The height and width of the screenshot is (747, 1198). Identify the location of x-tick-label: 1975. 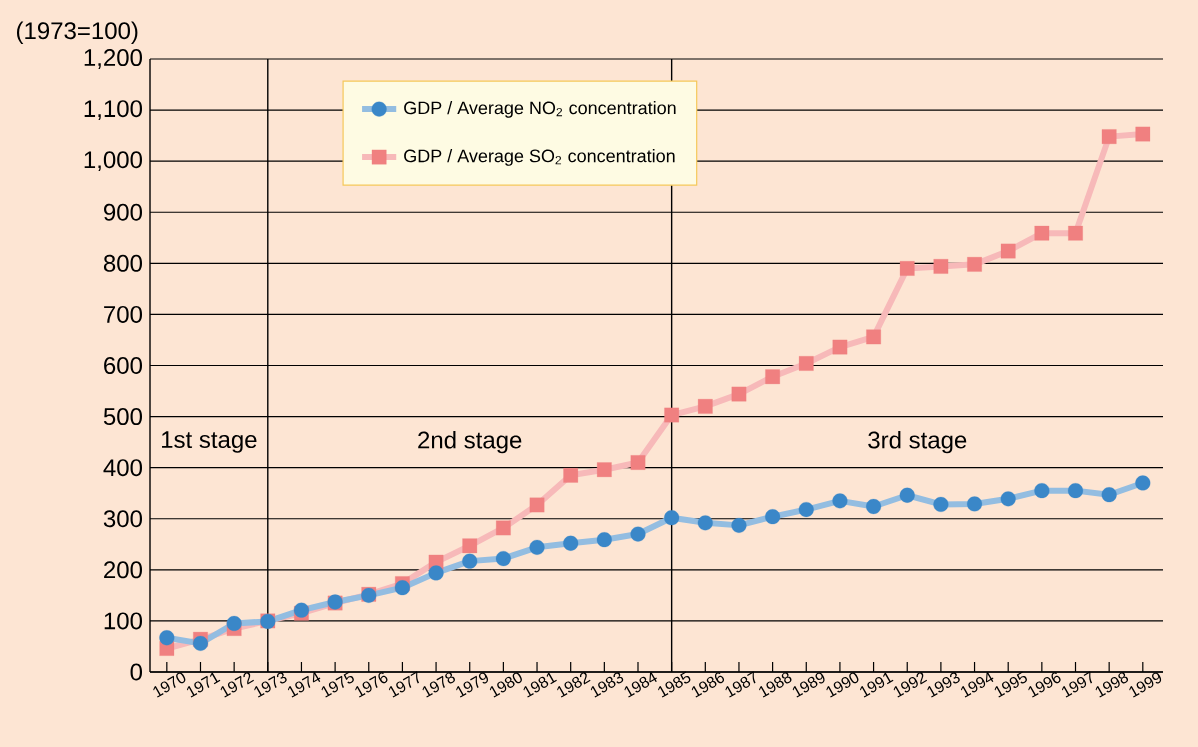
(337, 684).